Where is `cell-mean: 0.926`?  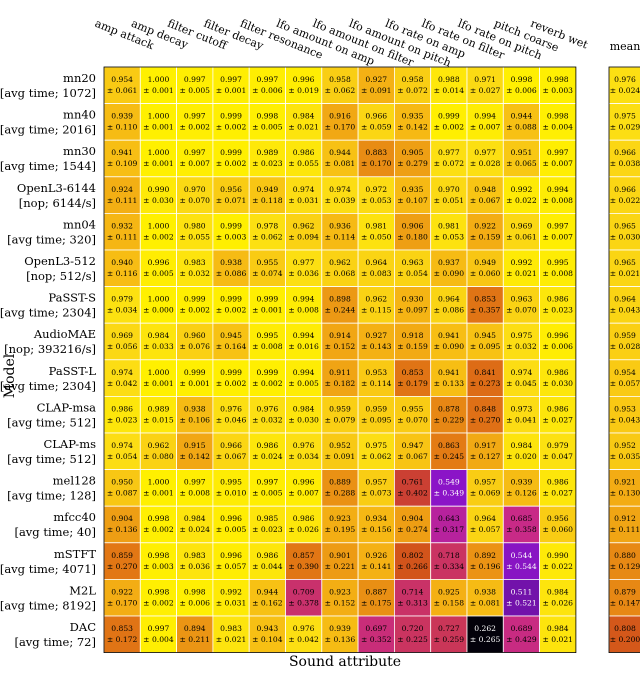 cell-mean: 0.926 is located at coordinates (376, 555).